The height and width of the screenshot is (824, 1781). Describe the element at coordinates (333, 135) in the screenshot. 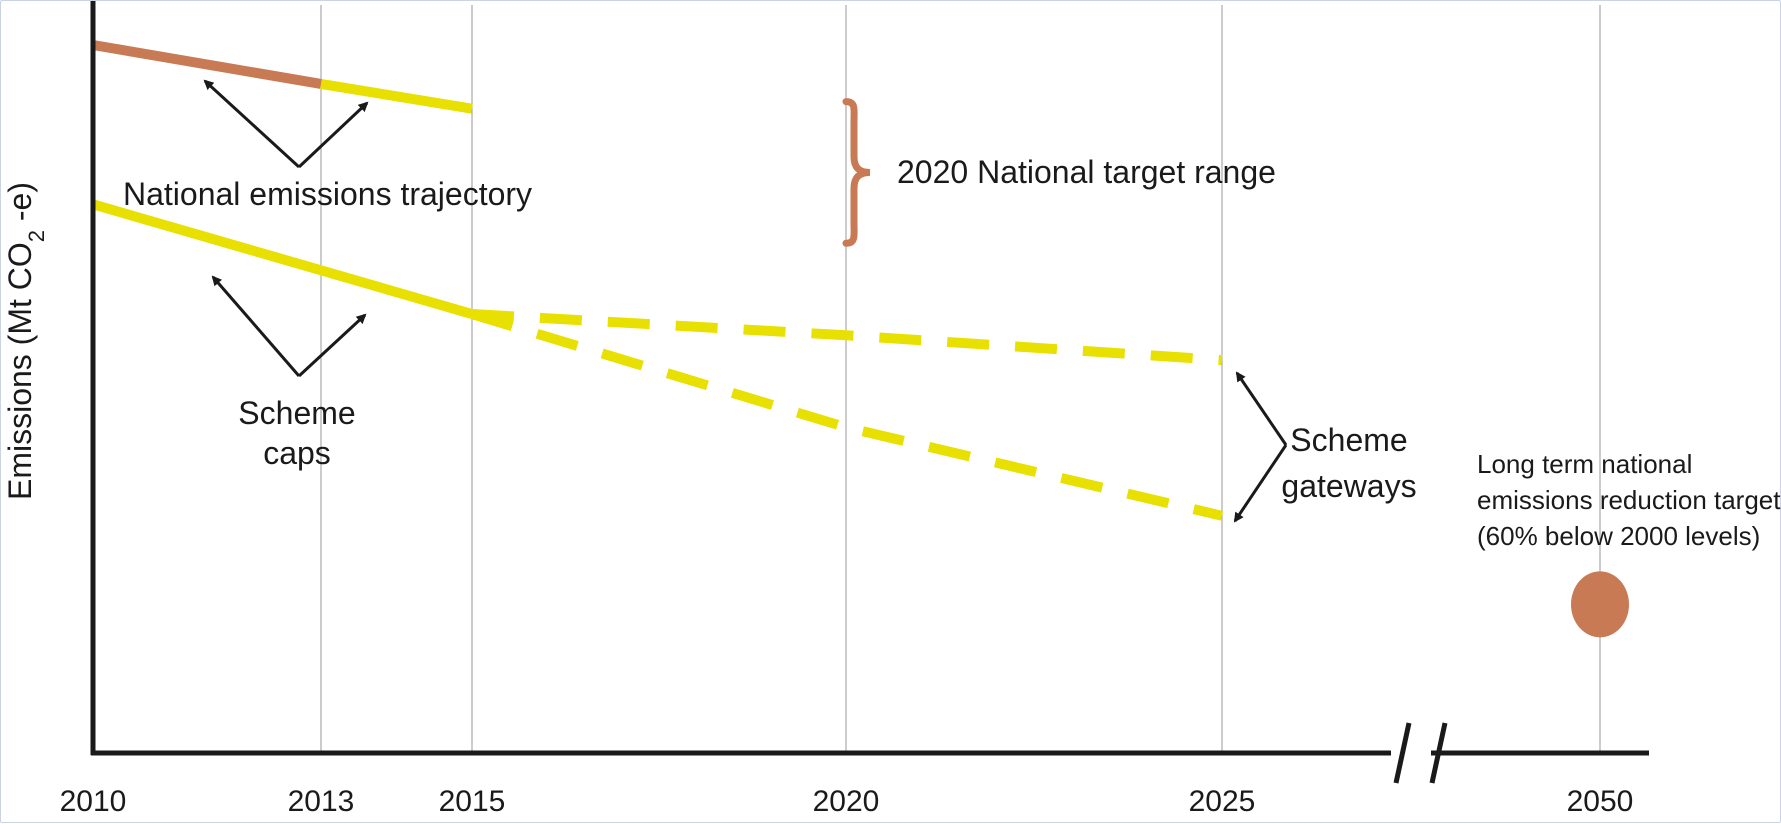

I see `arrow-national-projected` at that location.